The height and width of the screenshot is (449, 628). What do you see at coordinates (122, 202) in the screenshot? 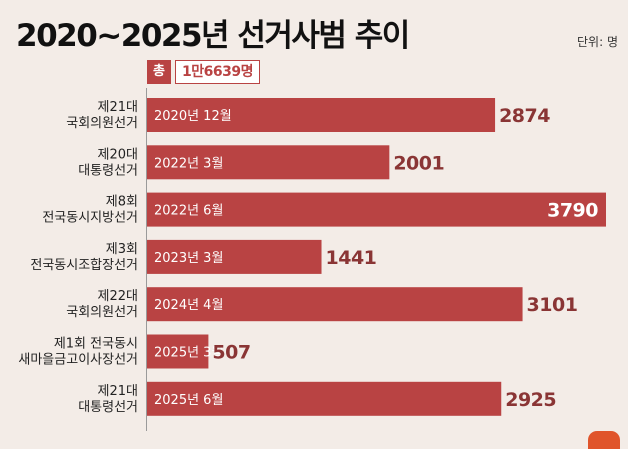
I see `category-label: 제8회` at bounding box center [122, 202].